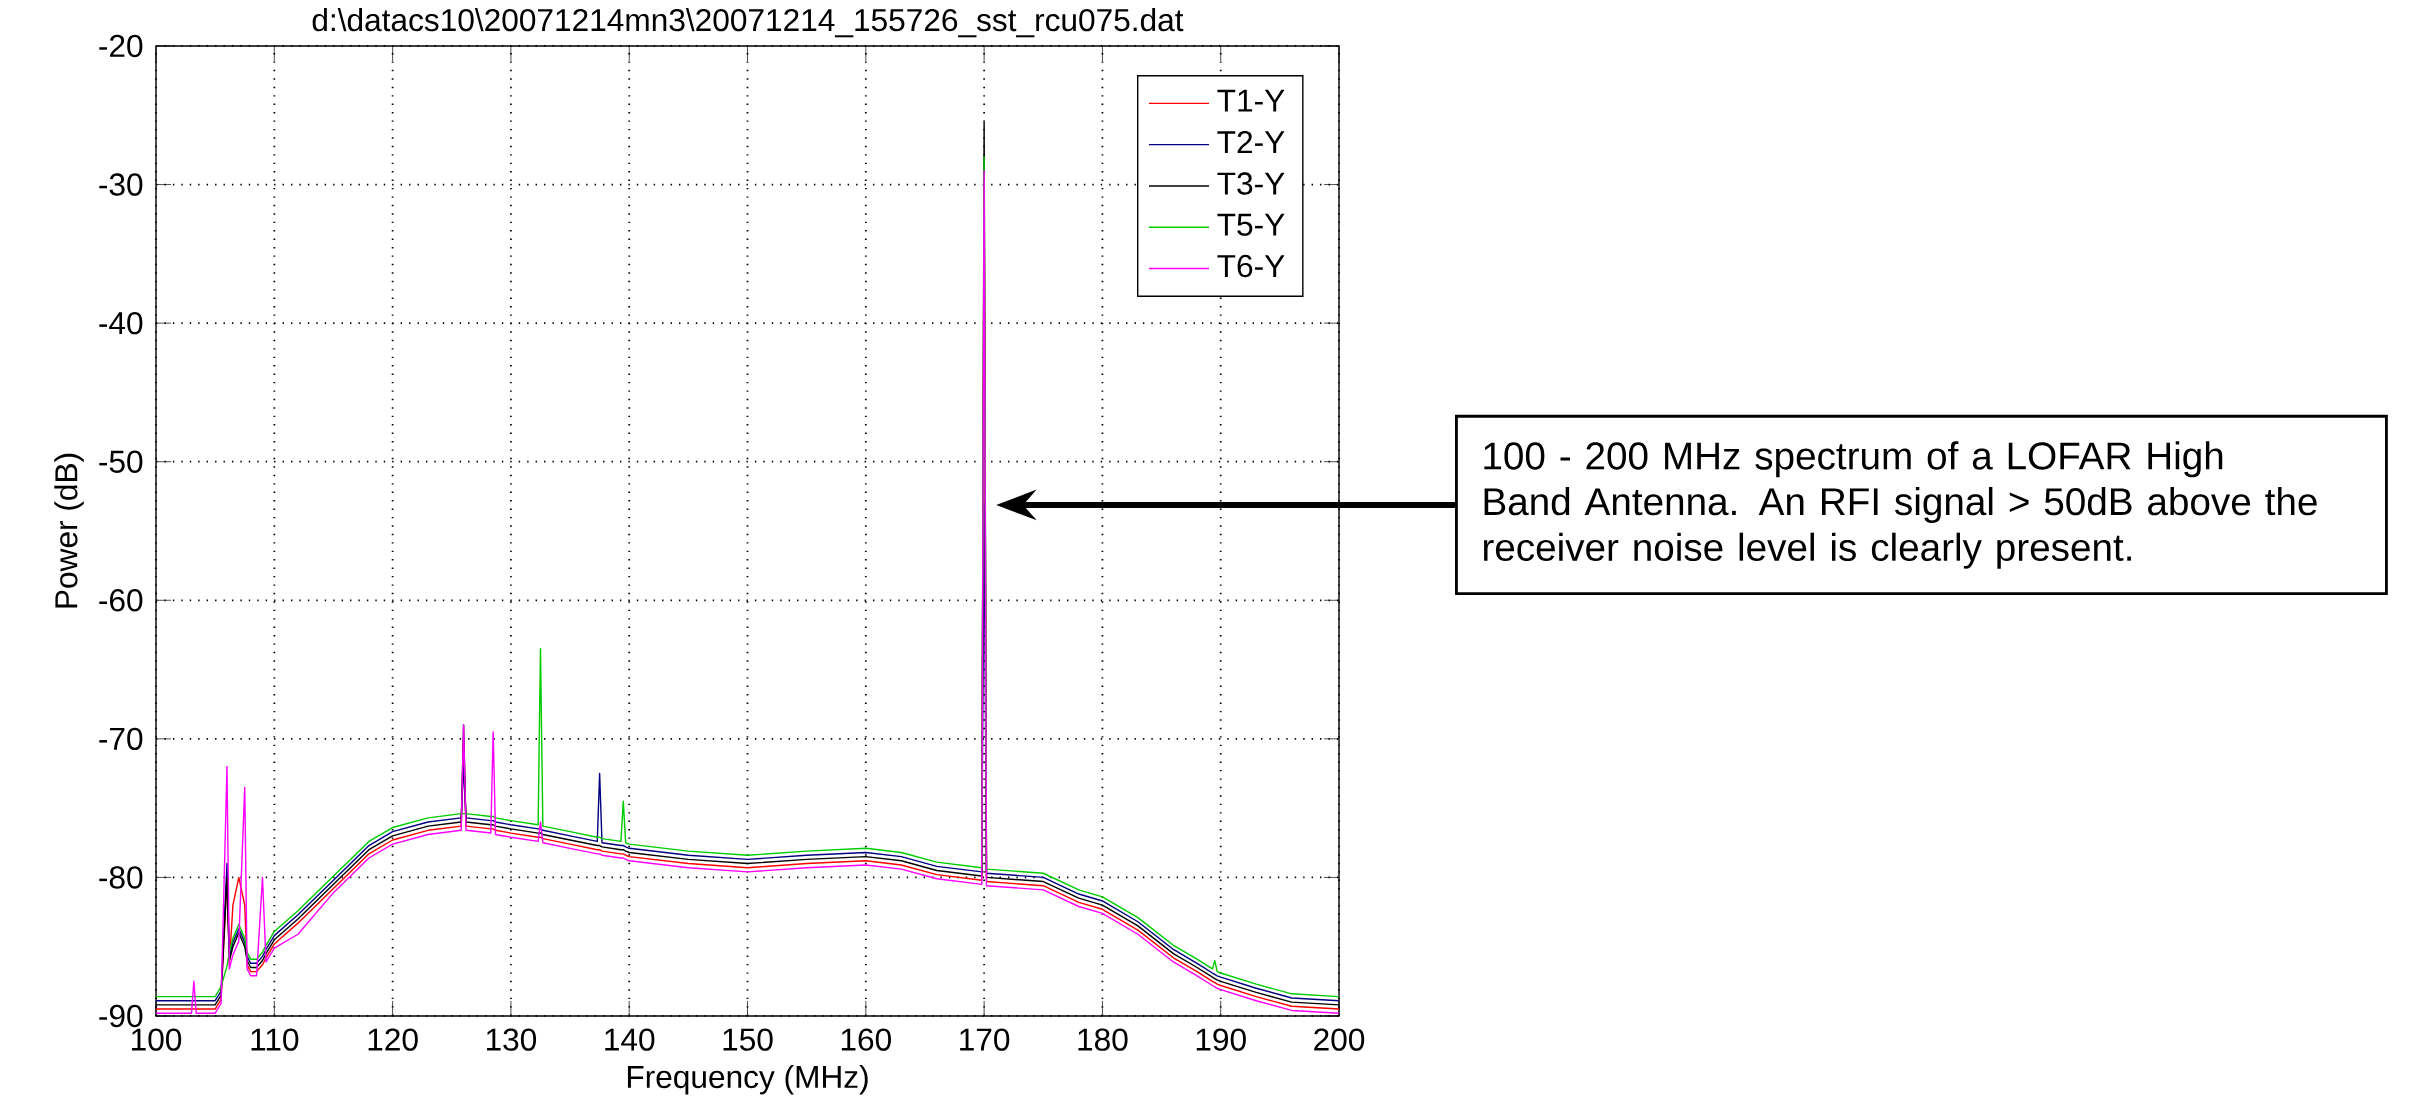 The width and height of the screenshot is (2425, 1109). What do you see at coordinates (1103, 1039) in the screenshot?
I see `x-tick-label: 180` at bounding box center [1103, 1039].